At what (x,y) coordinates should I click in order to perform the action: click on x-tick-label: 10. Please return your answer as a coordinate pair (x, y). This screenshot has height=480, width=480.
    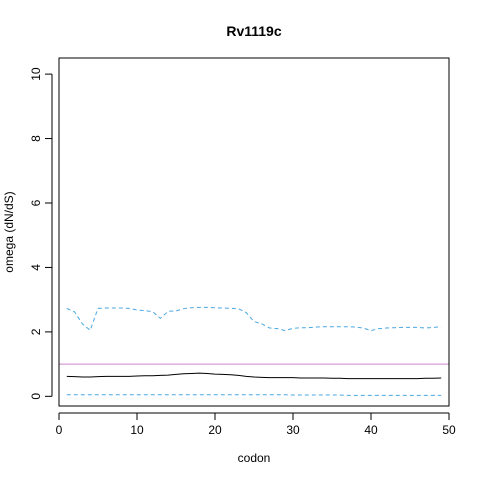
    Looking at the image, I should click on (137, 430).